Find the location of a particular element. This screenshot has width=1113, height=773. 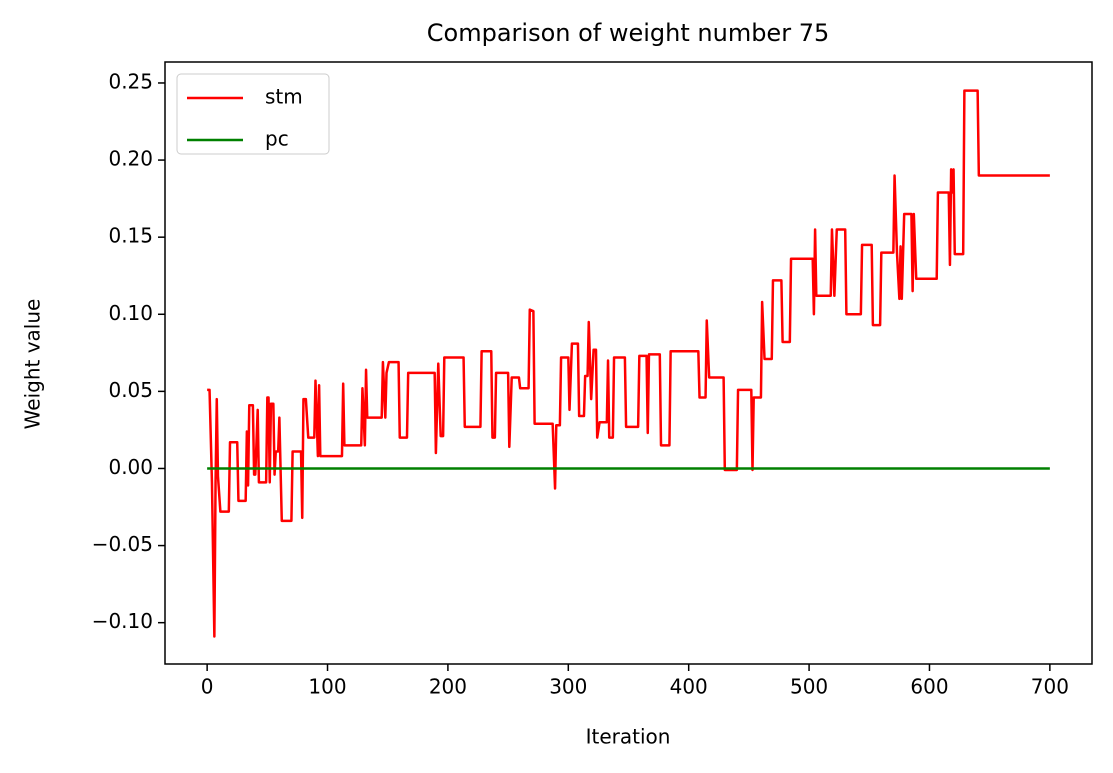

x-tick-label: 400 is located at coordinates (689, 687).